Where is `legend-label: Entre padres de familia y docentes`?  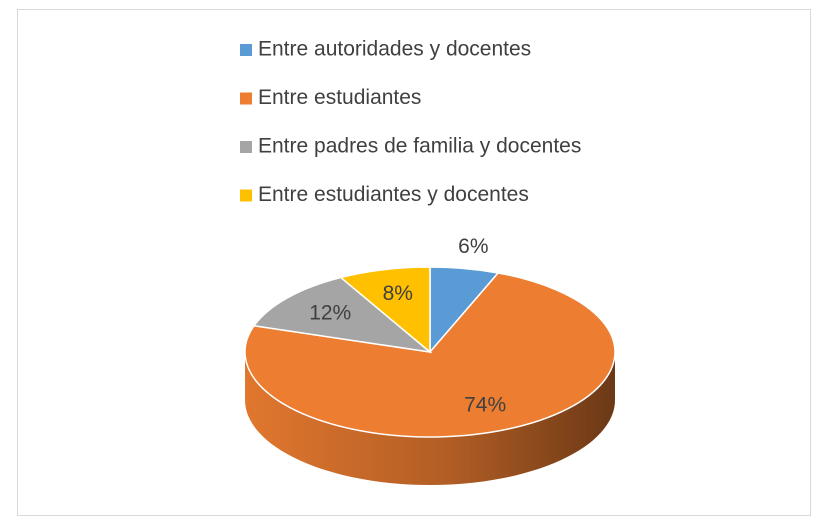 legend-label: Entre padres de familia y docentes is located at coordinates (419, 146).